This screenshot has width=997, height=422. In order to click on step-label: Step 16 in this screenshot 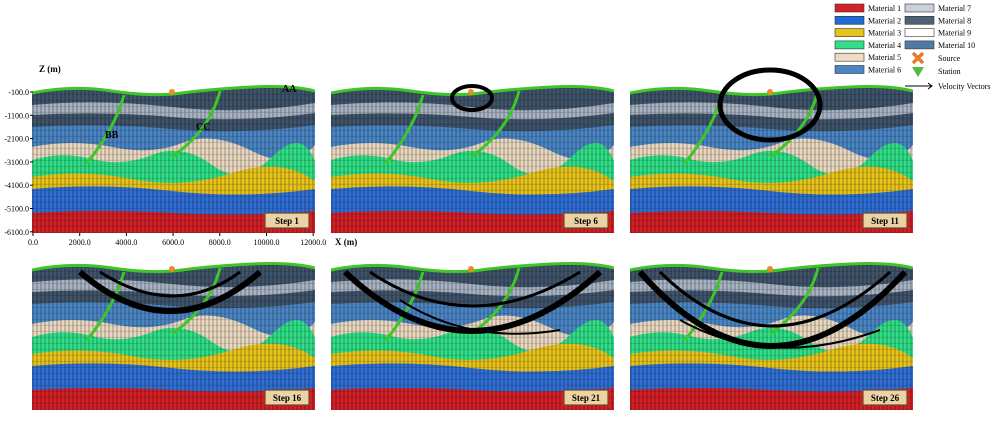, I will do `click(287, 398)`.